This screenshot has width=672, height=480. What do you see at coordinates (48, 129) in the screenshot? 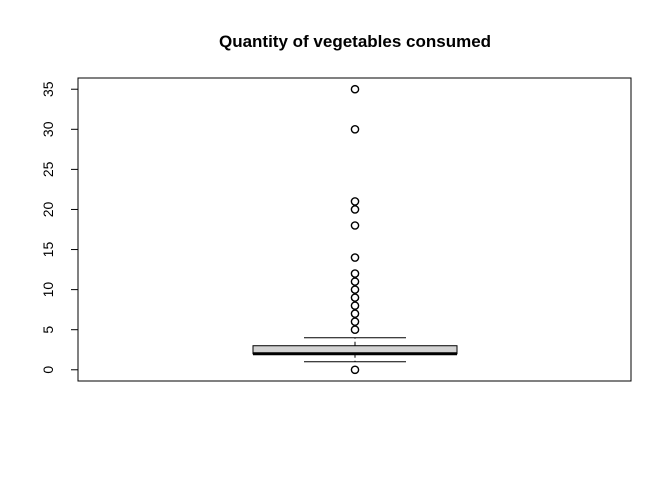
I see `y-tick-label: 30` at bounding box center [48, 129].